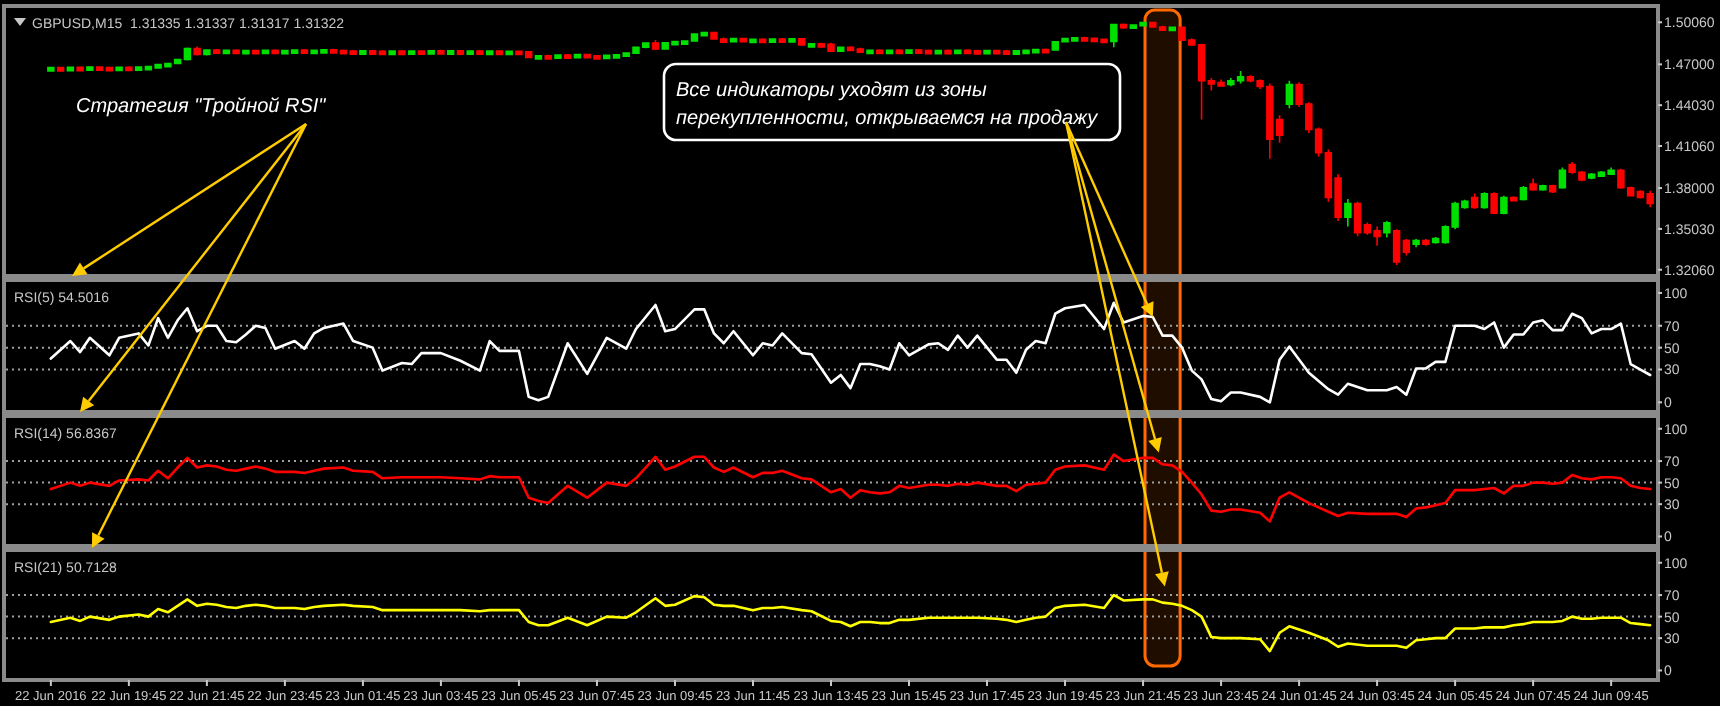 Image resolution: width=1720 pixels, height=706 pixels. I want to click on annotation: Стратегия "Тройной RSI", so click(201, 107).